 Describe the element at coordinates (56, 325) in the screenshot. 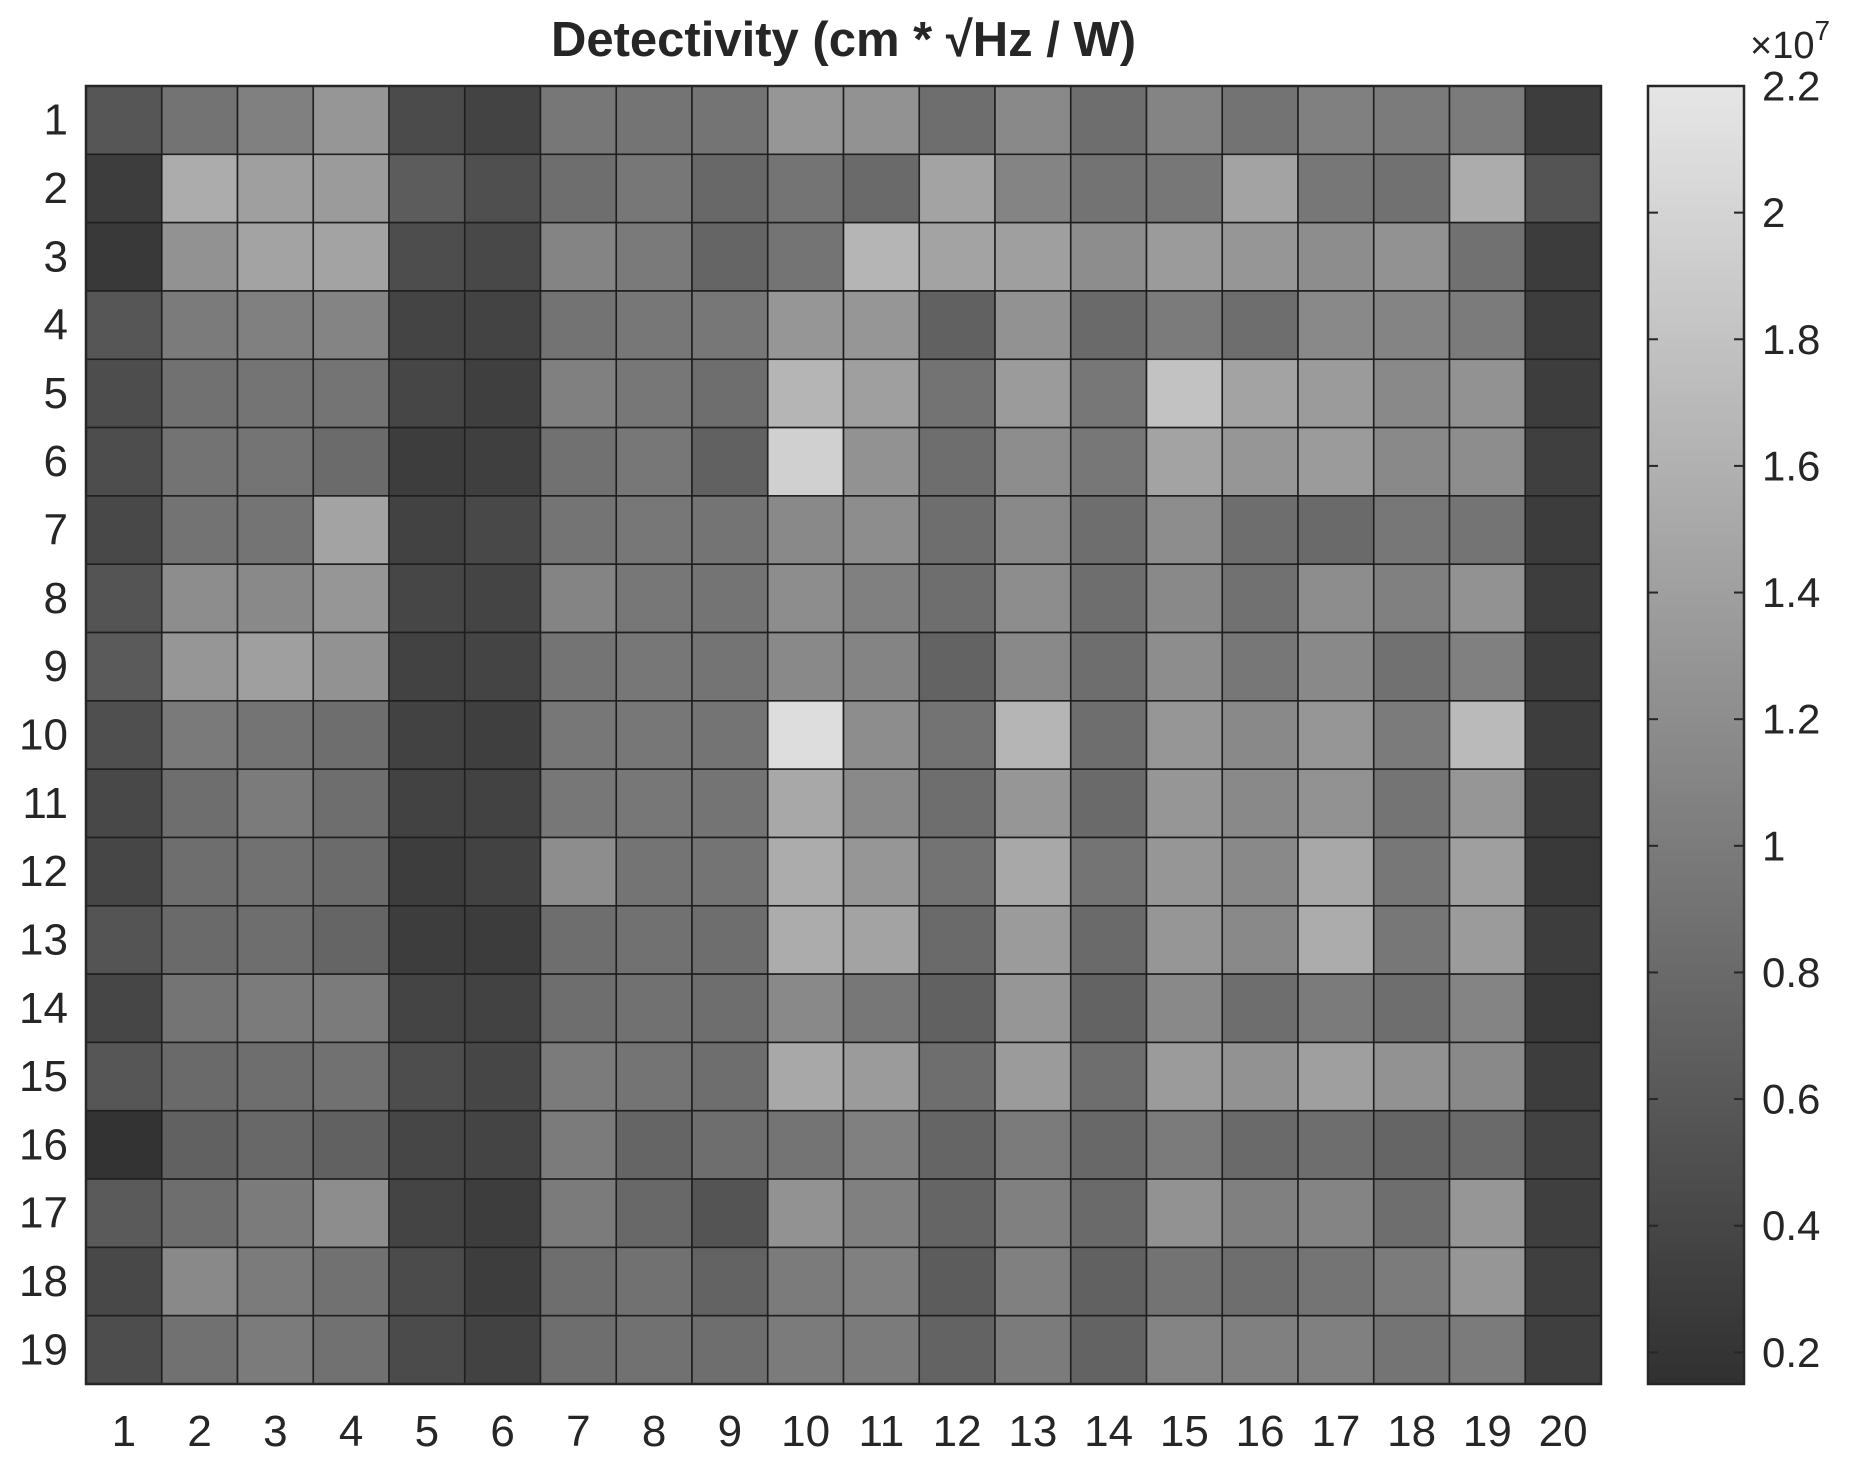

I see `y-tick-label: 4` at that location.